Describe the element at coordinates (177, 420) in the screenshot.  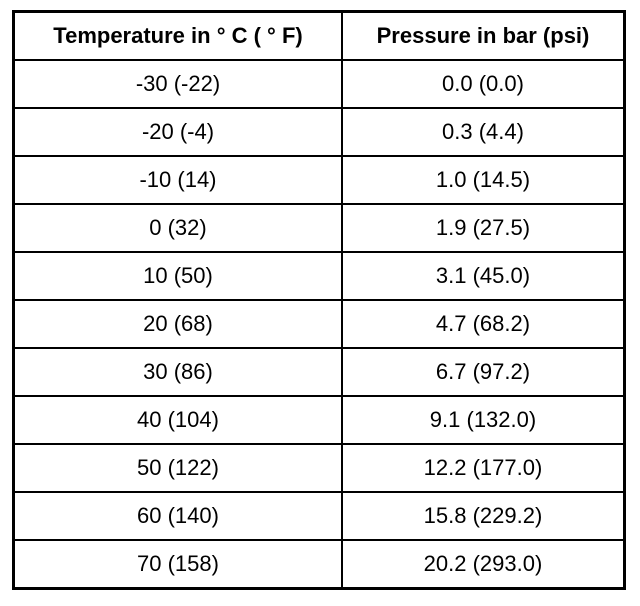
I see `temperature-cell: 40 (104)` at that location.